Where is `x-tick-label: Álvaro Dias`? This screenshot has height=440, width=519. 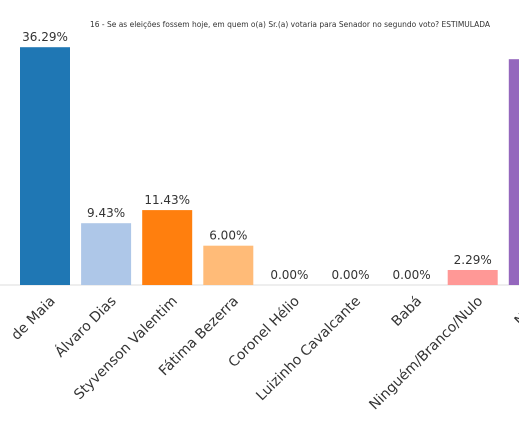 x-tick-label: Álvaro Dias is located at coordinates (86, 327).